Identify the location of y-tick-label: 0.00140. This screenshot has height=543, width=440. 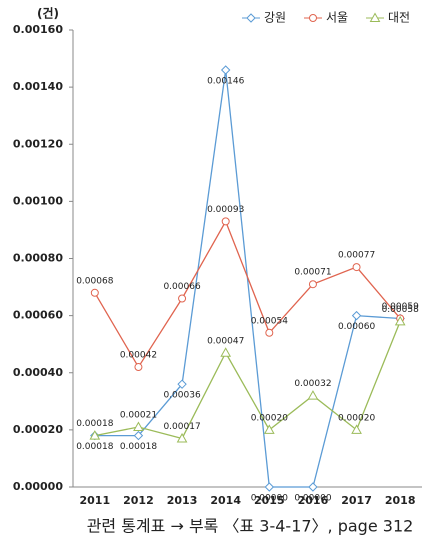
(38, 86).